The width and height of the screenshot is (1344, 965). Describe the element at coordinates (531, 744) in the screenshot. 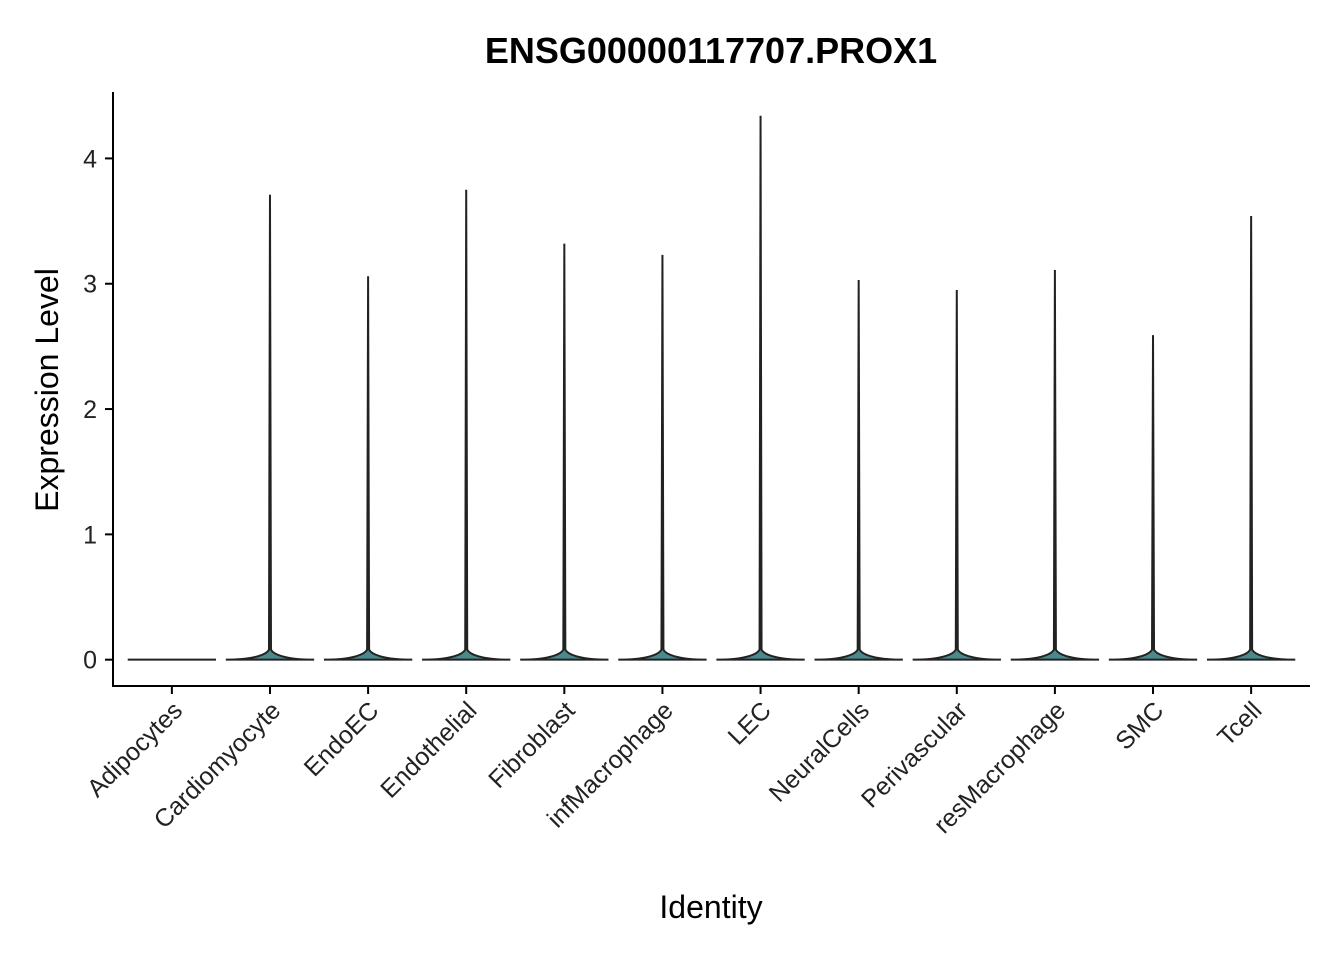

I see `x-tick-label: Fibroblast` at that location.